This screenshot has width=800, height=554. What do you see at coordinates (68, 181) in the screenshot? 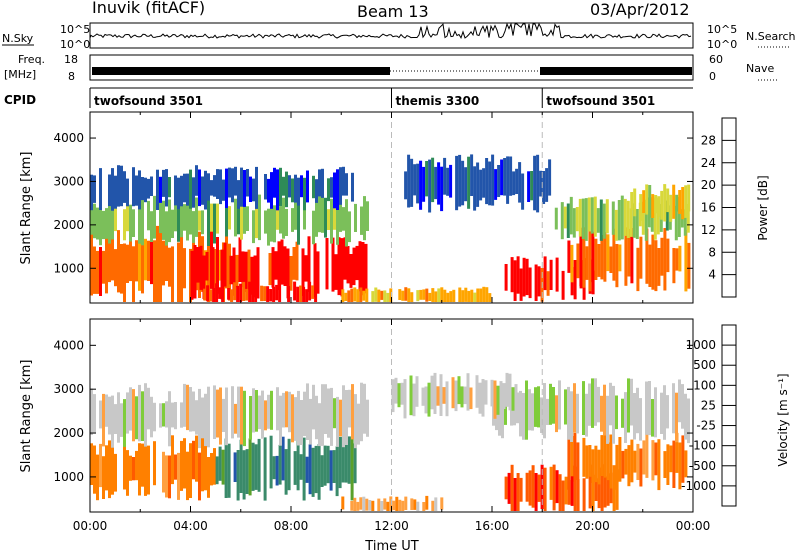
I see `ytick-label: 3000` at bounding box center [68, 181].